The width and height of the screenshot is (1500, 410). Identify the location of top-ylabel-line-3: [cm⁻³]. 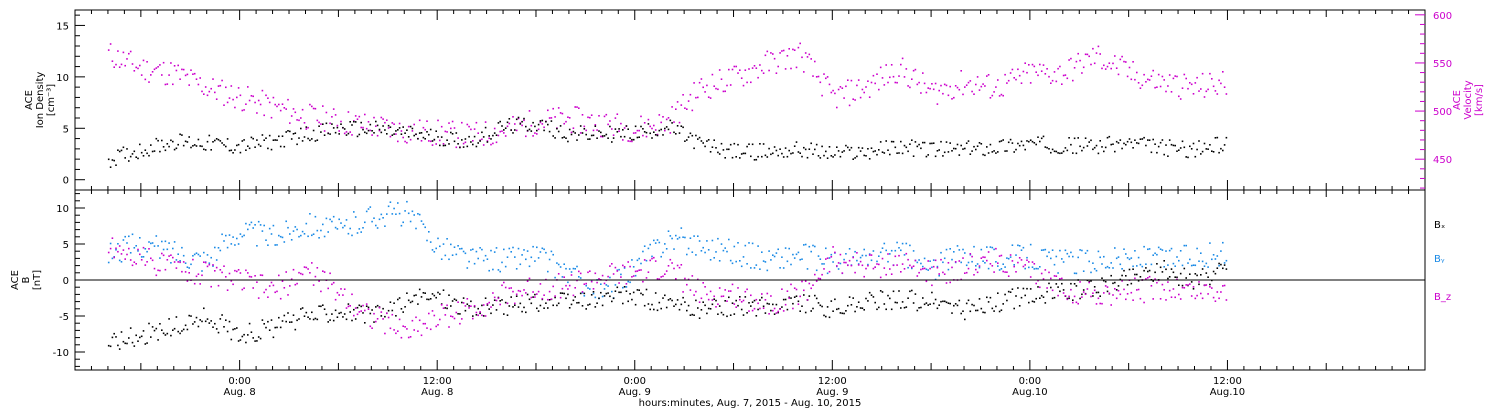
(51, 100).